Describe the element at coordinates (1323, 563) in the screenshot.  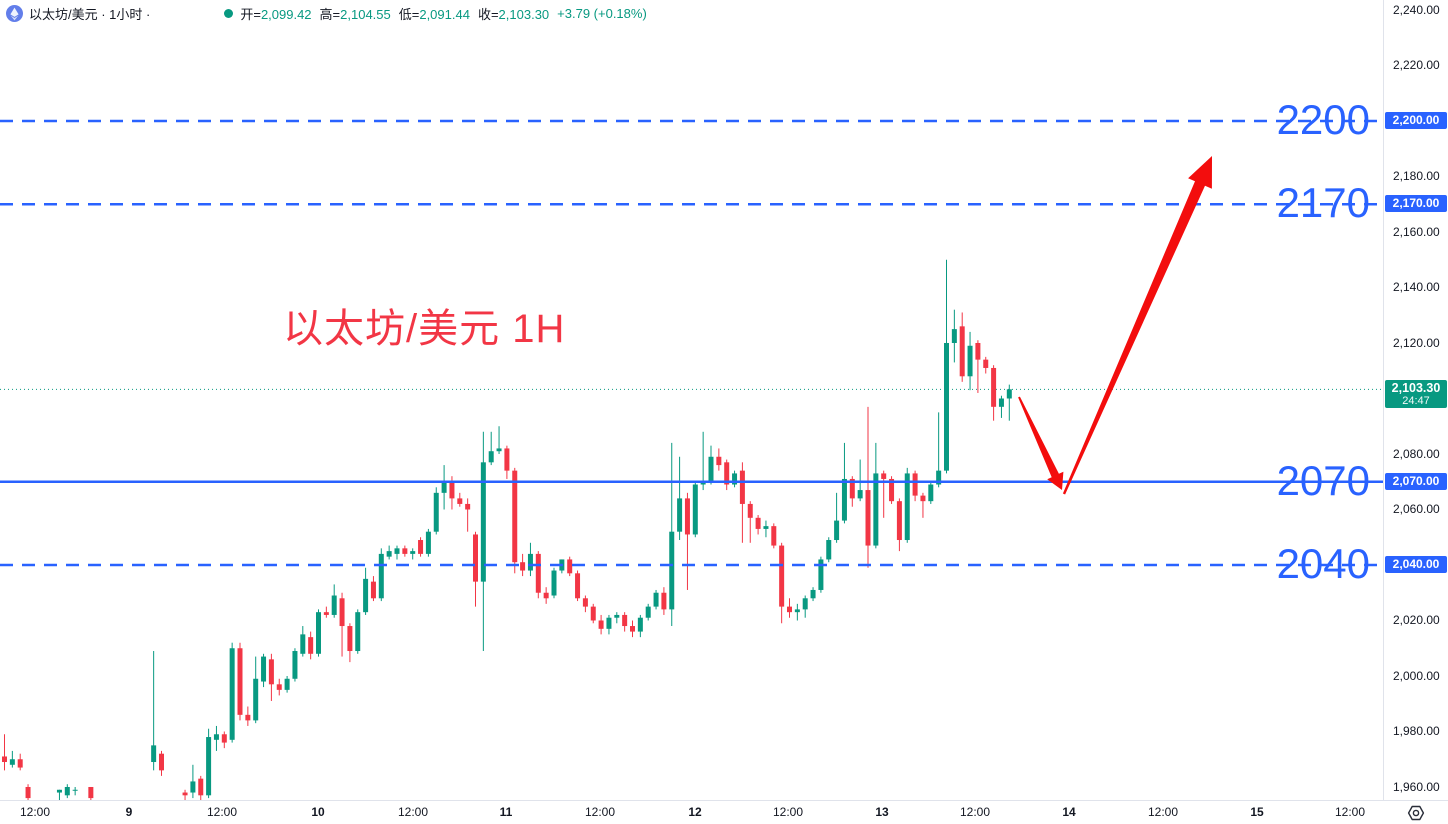
I see `level-label-2040: 2040` at that location.